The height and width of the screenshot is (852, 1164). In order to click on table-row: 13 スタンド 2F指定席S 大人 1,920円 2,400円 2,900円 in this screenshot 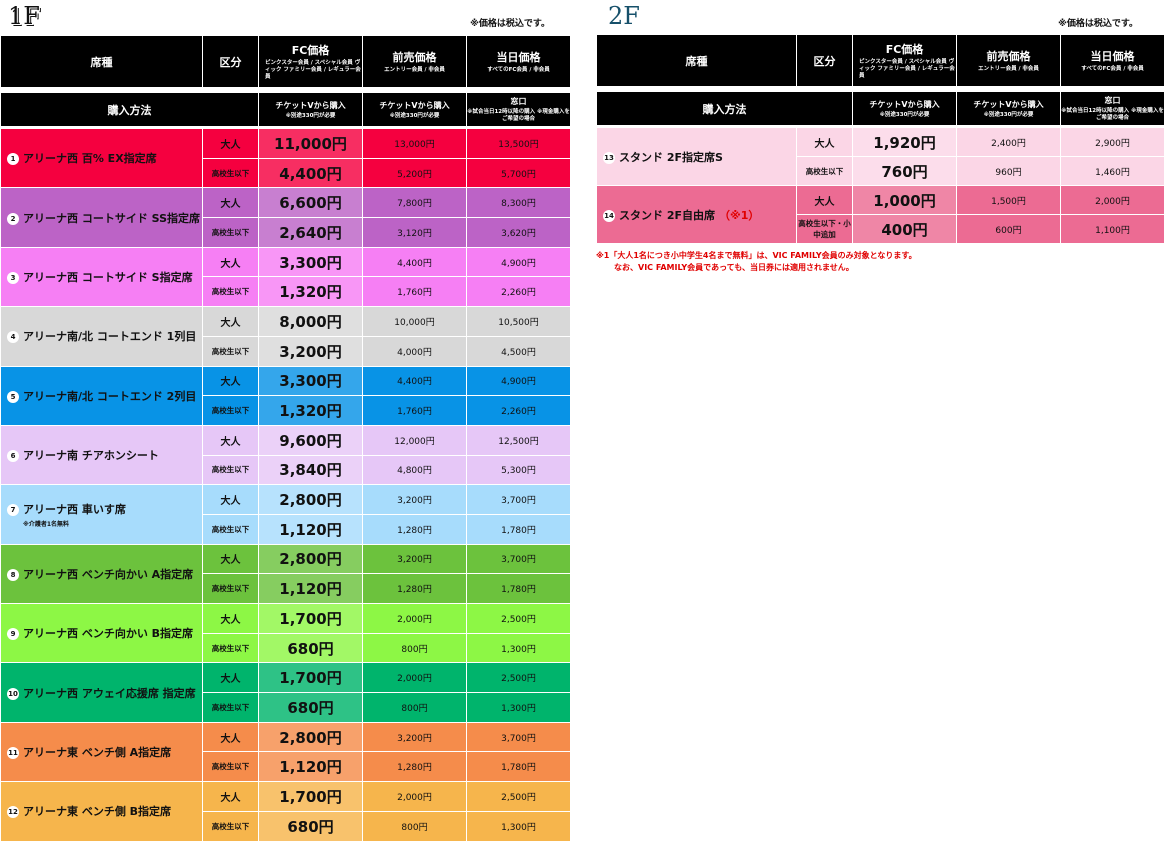, I will do `click(880, 156)`.